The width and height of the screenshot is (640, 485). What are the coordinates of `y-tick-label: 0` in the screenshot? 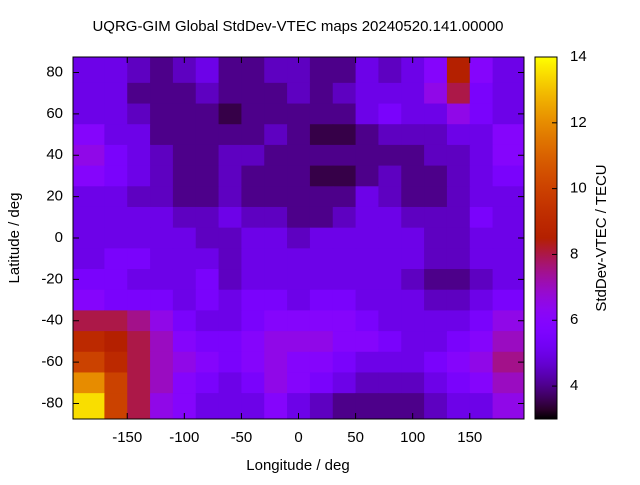 It's located at (59, 237).